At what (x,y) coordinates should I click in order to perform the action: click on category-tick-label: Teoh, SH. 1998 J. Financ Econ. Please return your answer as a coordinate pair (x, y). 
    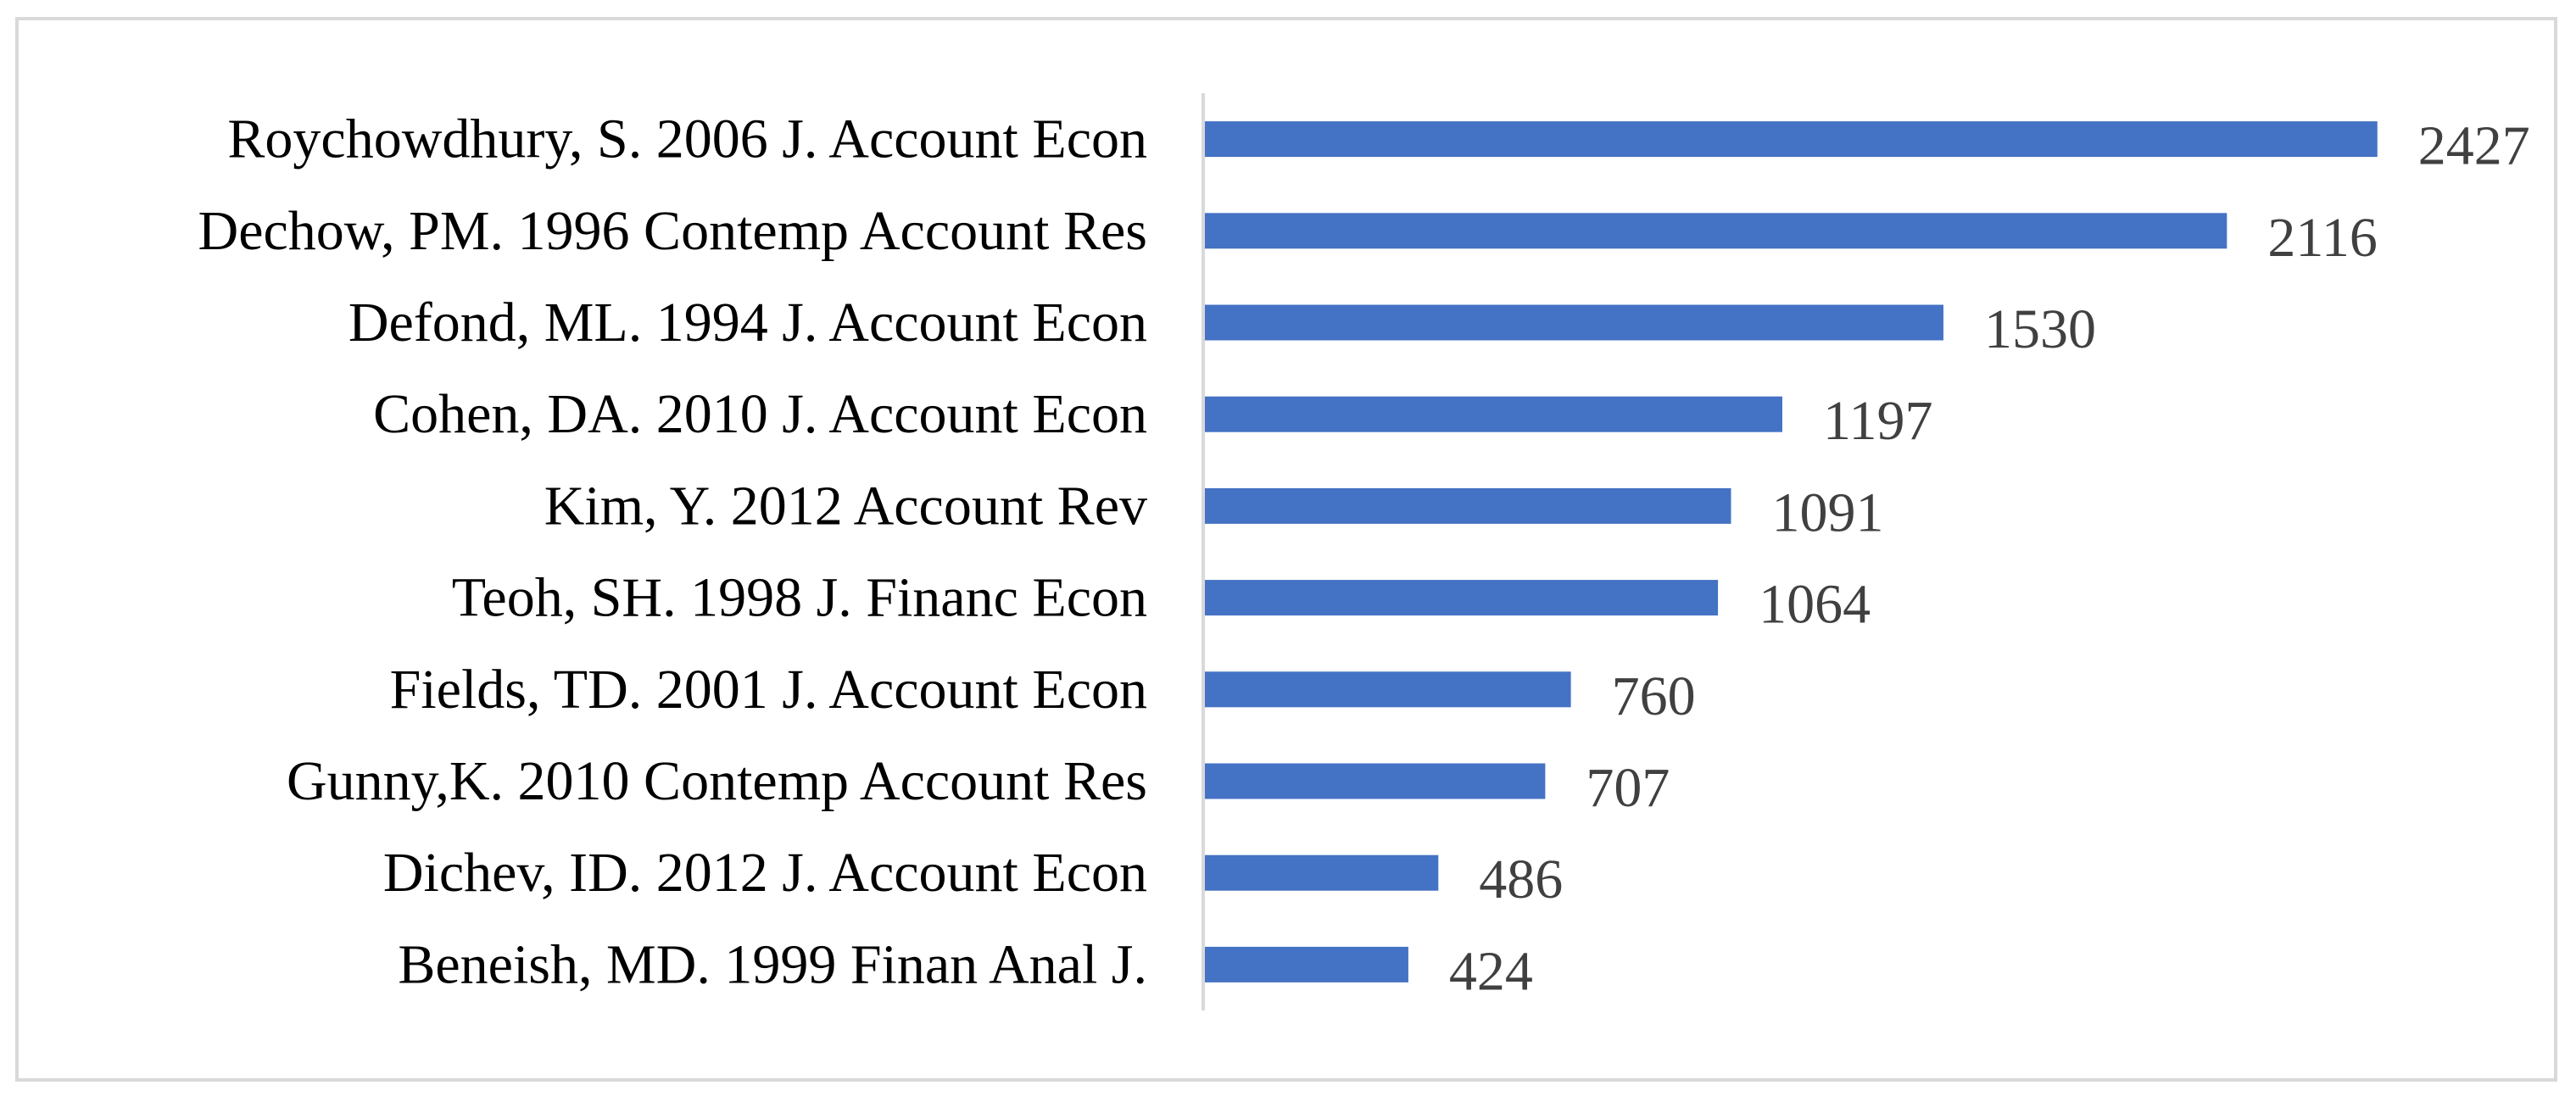
    Looking at the image, I should click on (799, 598).